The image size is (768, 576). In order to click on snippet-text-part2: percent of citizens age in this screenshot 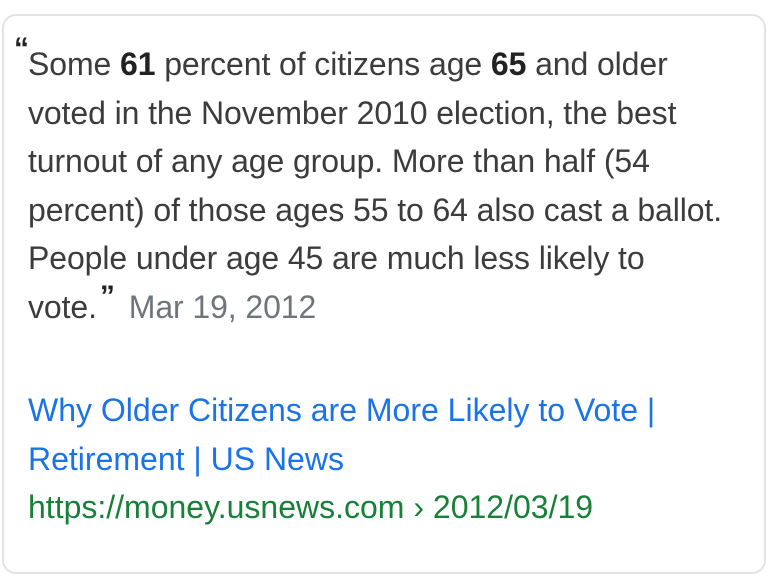, I will do `click(323, 64)`.